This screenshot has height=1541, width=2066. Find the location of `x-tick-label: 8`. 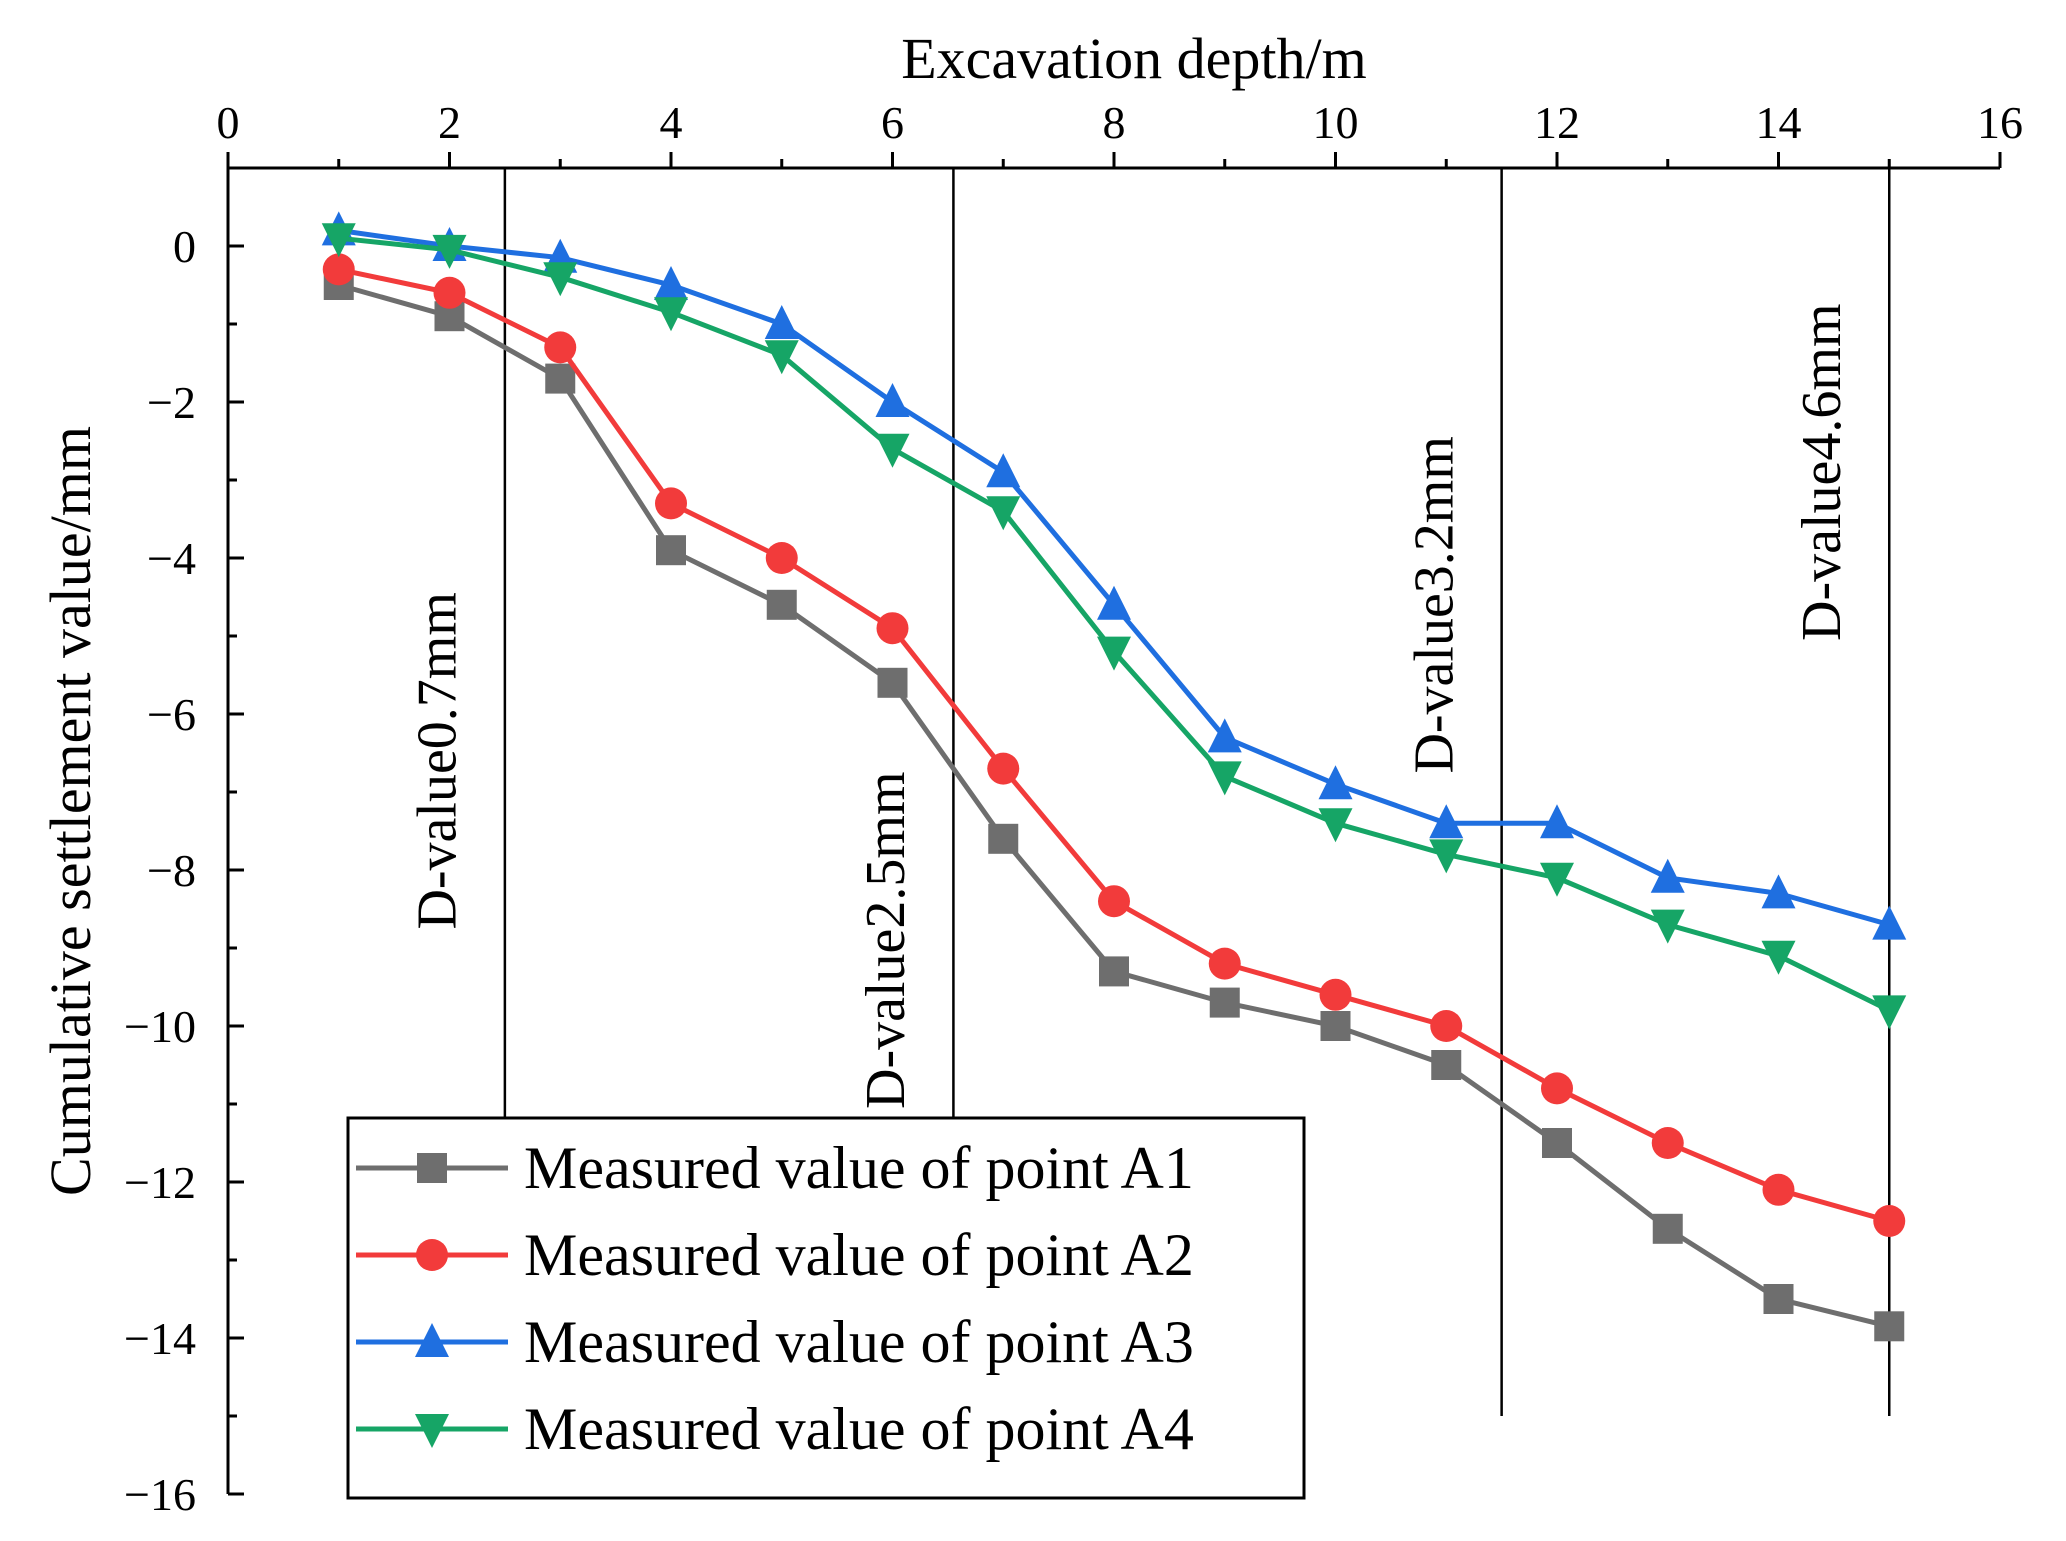

x-tick-label: 8 is located at coordinates (1114, 122).